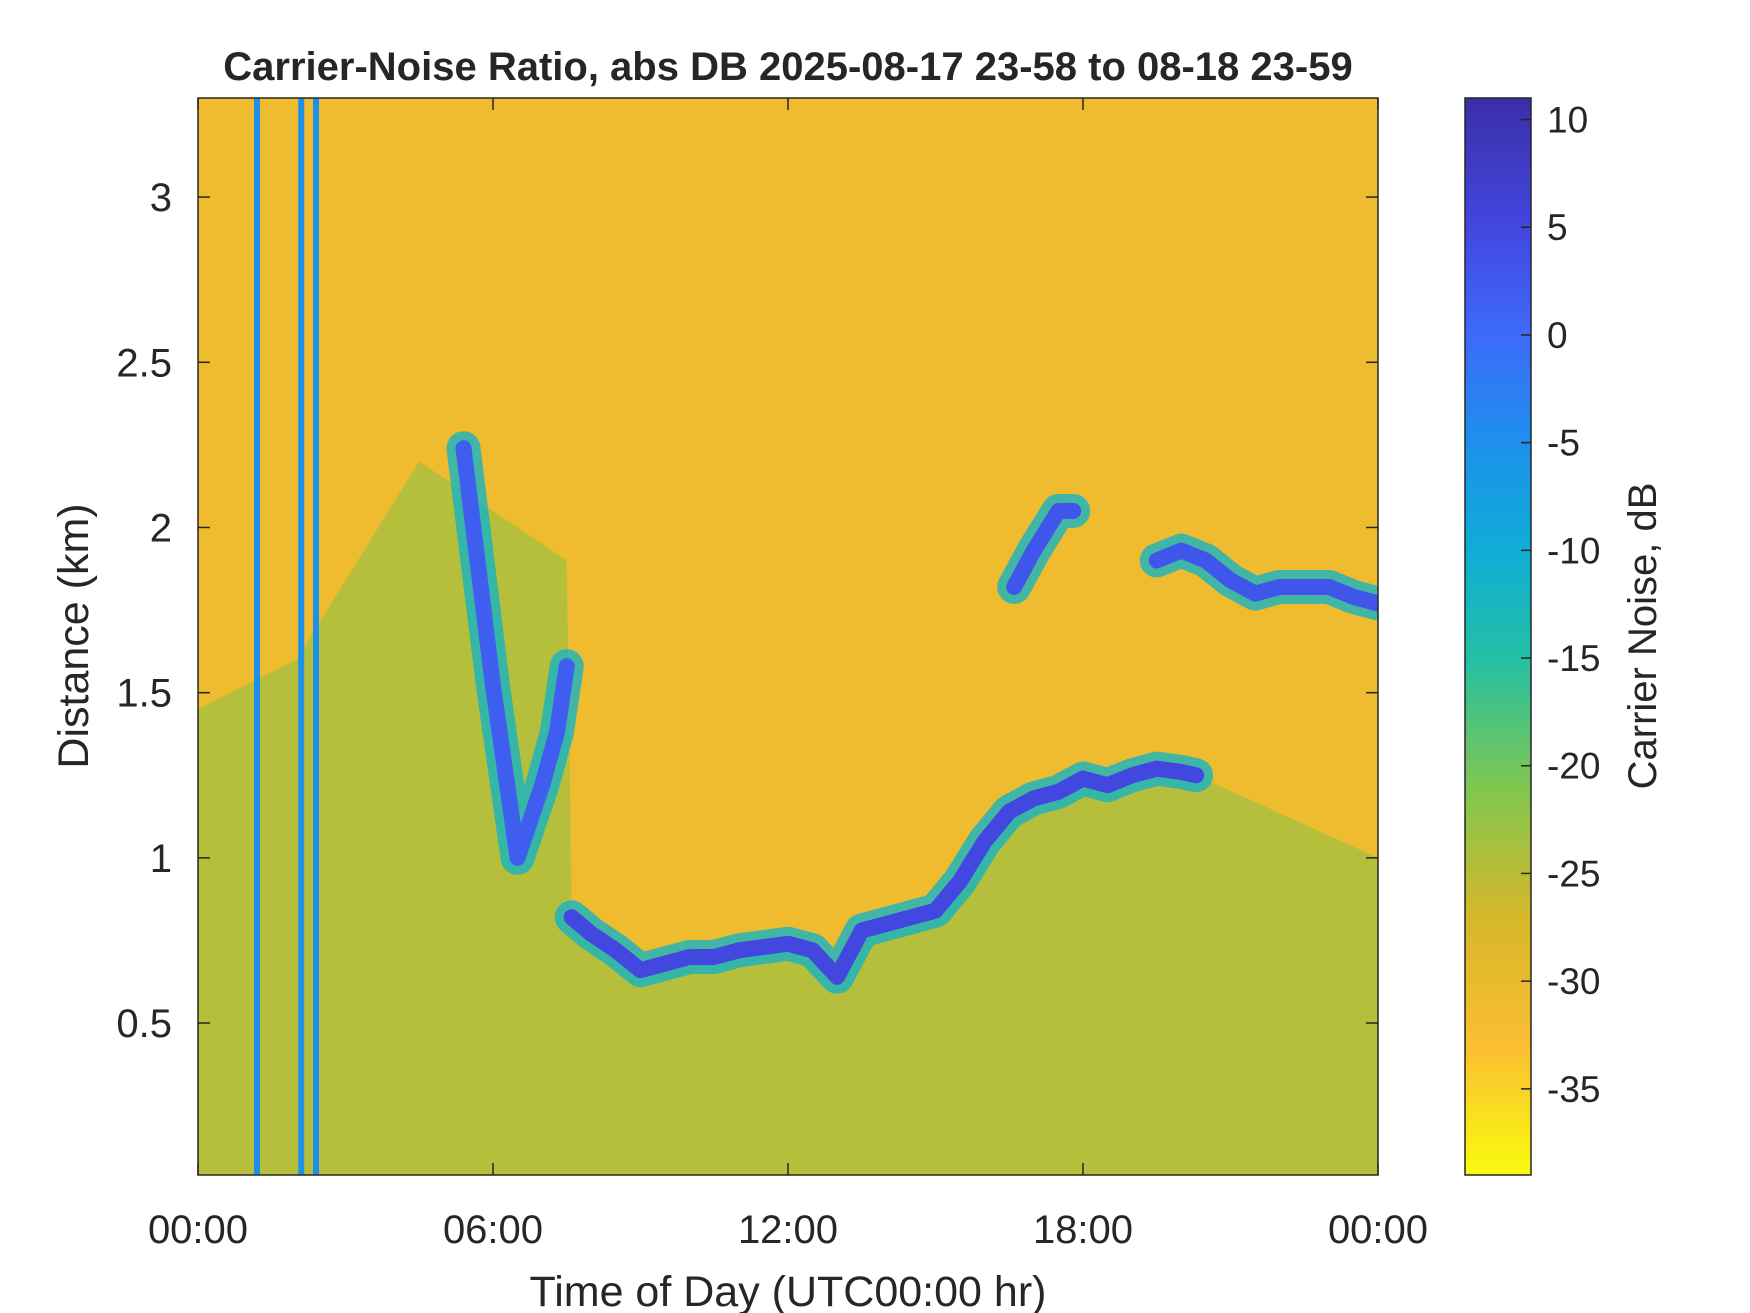 The image size is (1750, 1313). Describe the element at coordinates (144, 363) in the screenshot. I see `y-tick-label: 2.5` at that location.